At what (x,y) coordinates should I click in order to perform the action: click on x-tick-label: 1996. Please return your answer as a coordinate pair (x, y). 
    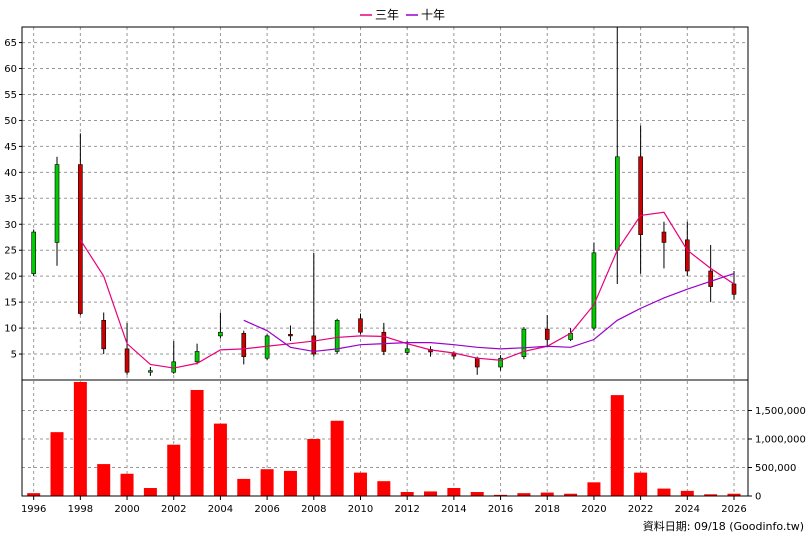
    Looking at the image, I should click on (33, 509).